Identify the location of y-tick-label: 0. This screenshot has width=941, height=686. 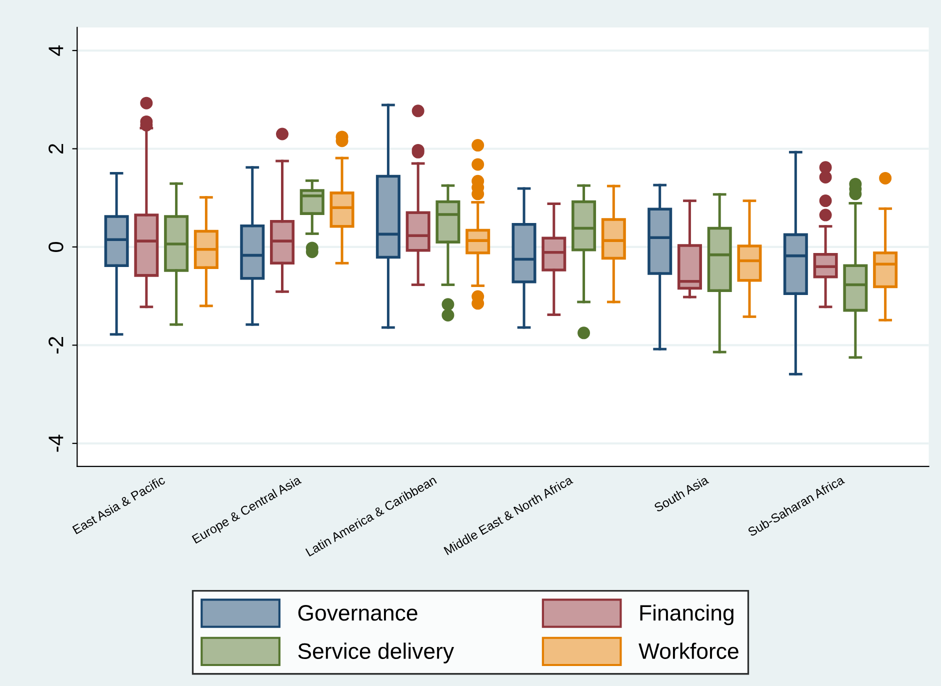
(56, 247).